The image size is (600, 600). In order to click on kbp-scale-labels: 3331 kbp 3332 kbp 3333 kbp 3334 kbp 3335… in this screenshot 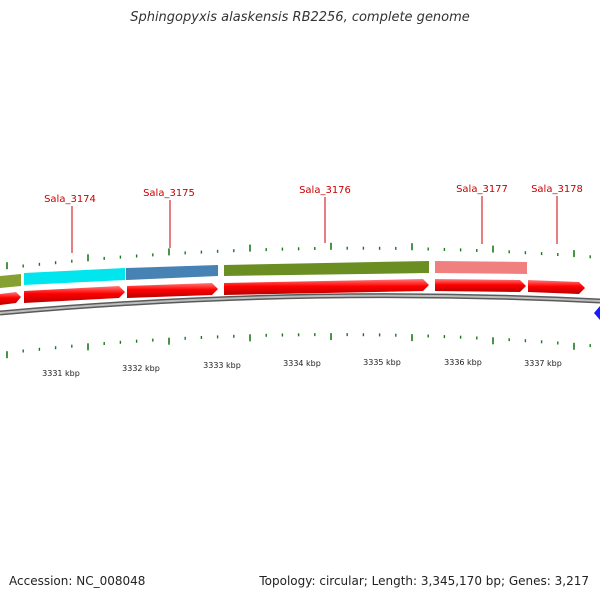, I will do `click(302, 368)`.